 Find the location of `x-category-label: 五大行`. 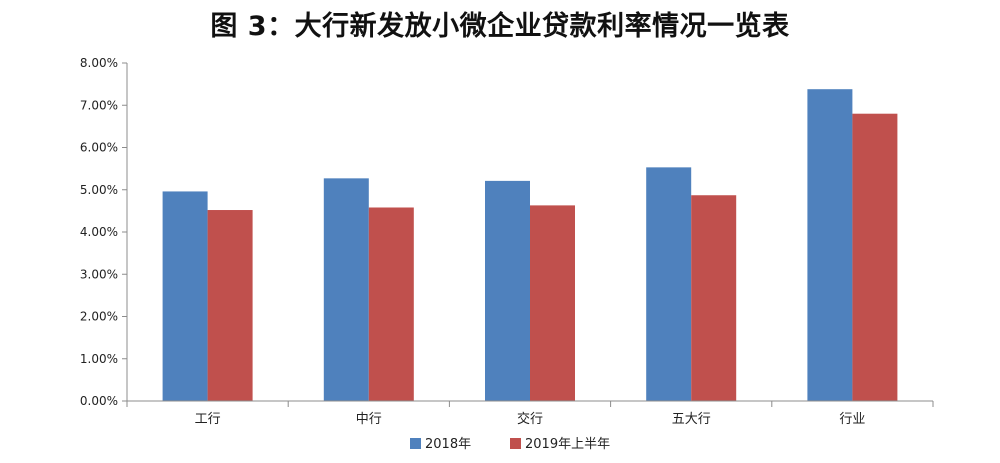

x-category-label: 五大行 is located at coordinates (691, 419).